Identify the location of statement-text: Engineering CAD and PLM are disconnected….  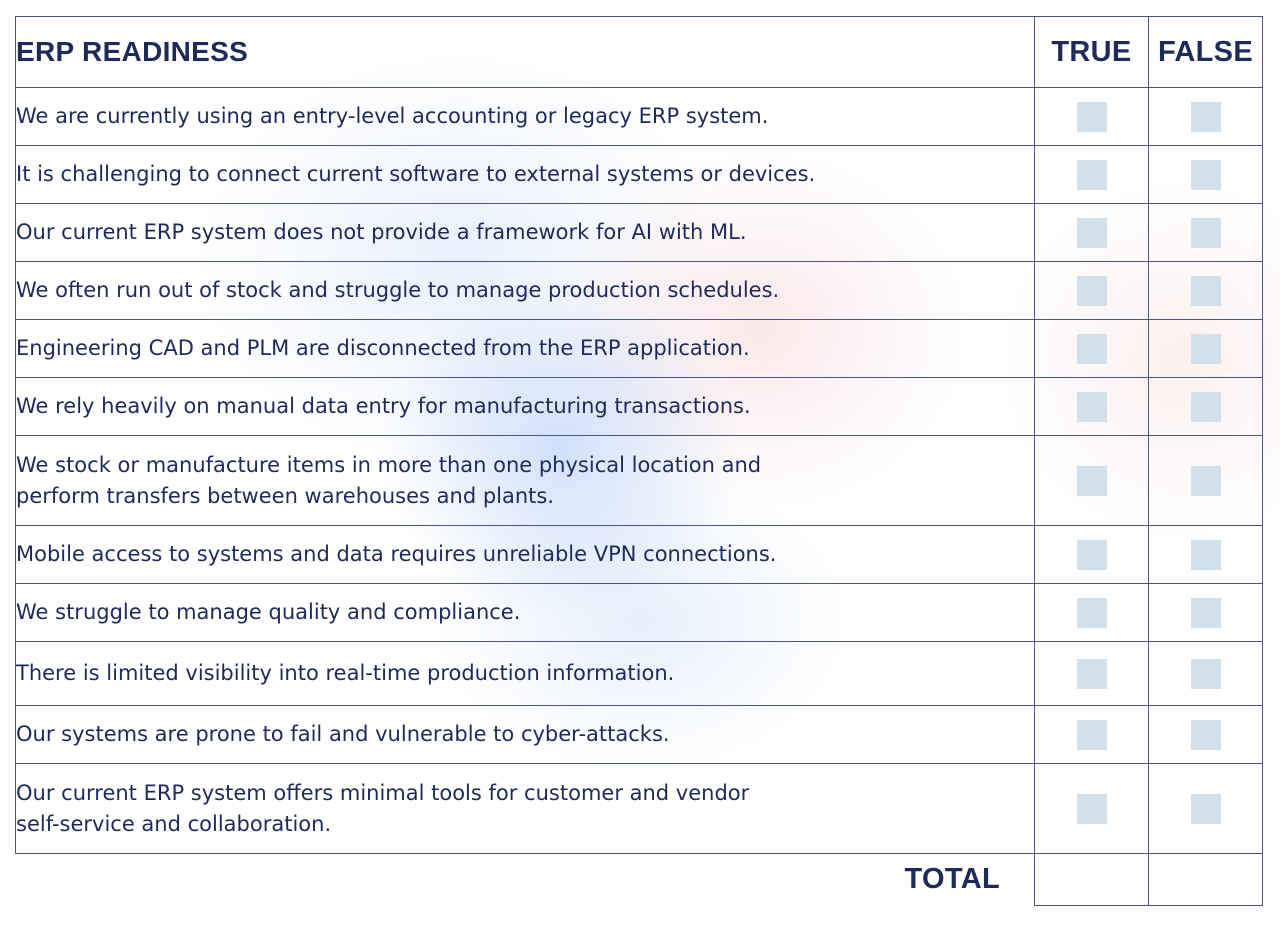
(525, 348).